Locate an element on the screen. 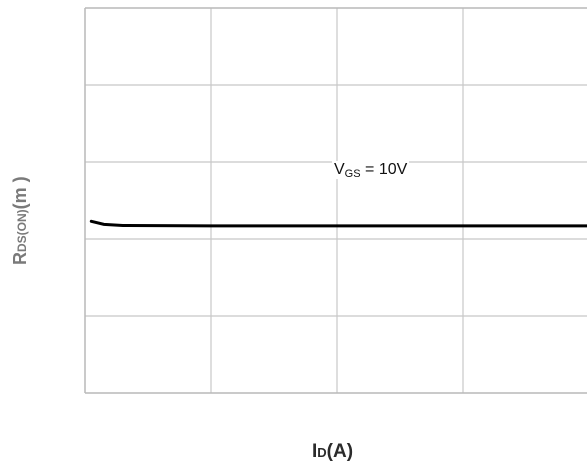  annotation-suffix: = 10V is located at coordinates (384, 169).